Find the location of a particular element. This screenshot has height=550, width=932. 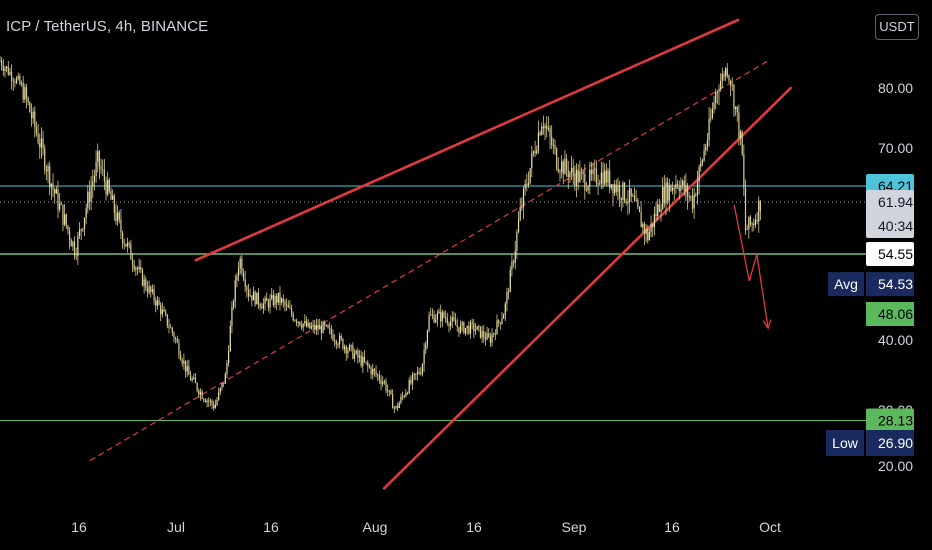

projection-drawings is located at coordinates (752, 267).